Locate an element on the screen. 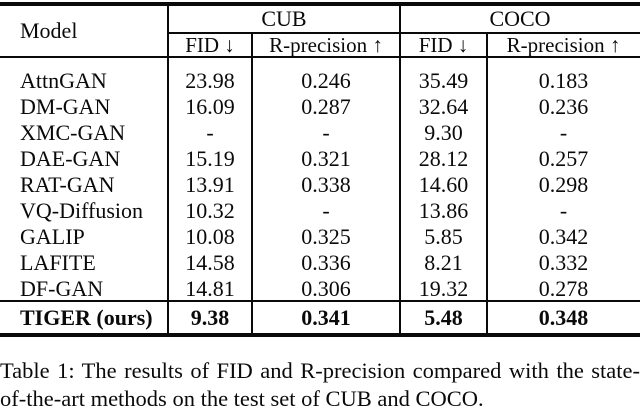  coco-rprecision-cell: 0.342 is located at coordinates (563, 237).